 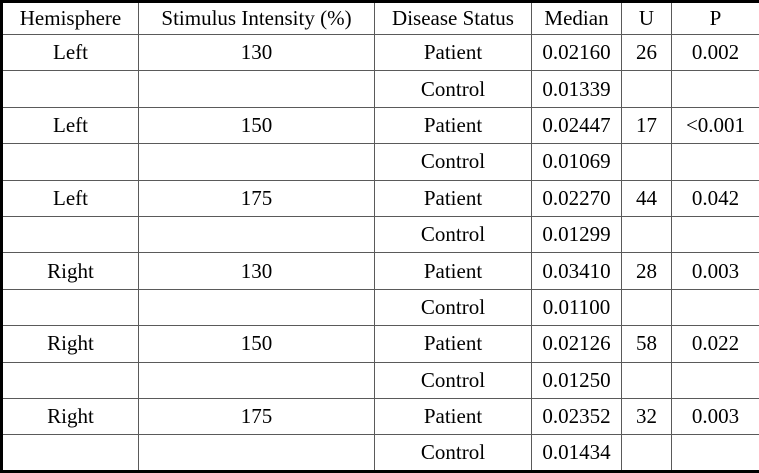 I want to click on table-cell: 28, so click(x=646, y=271).